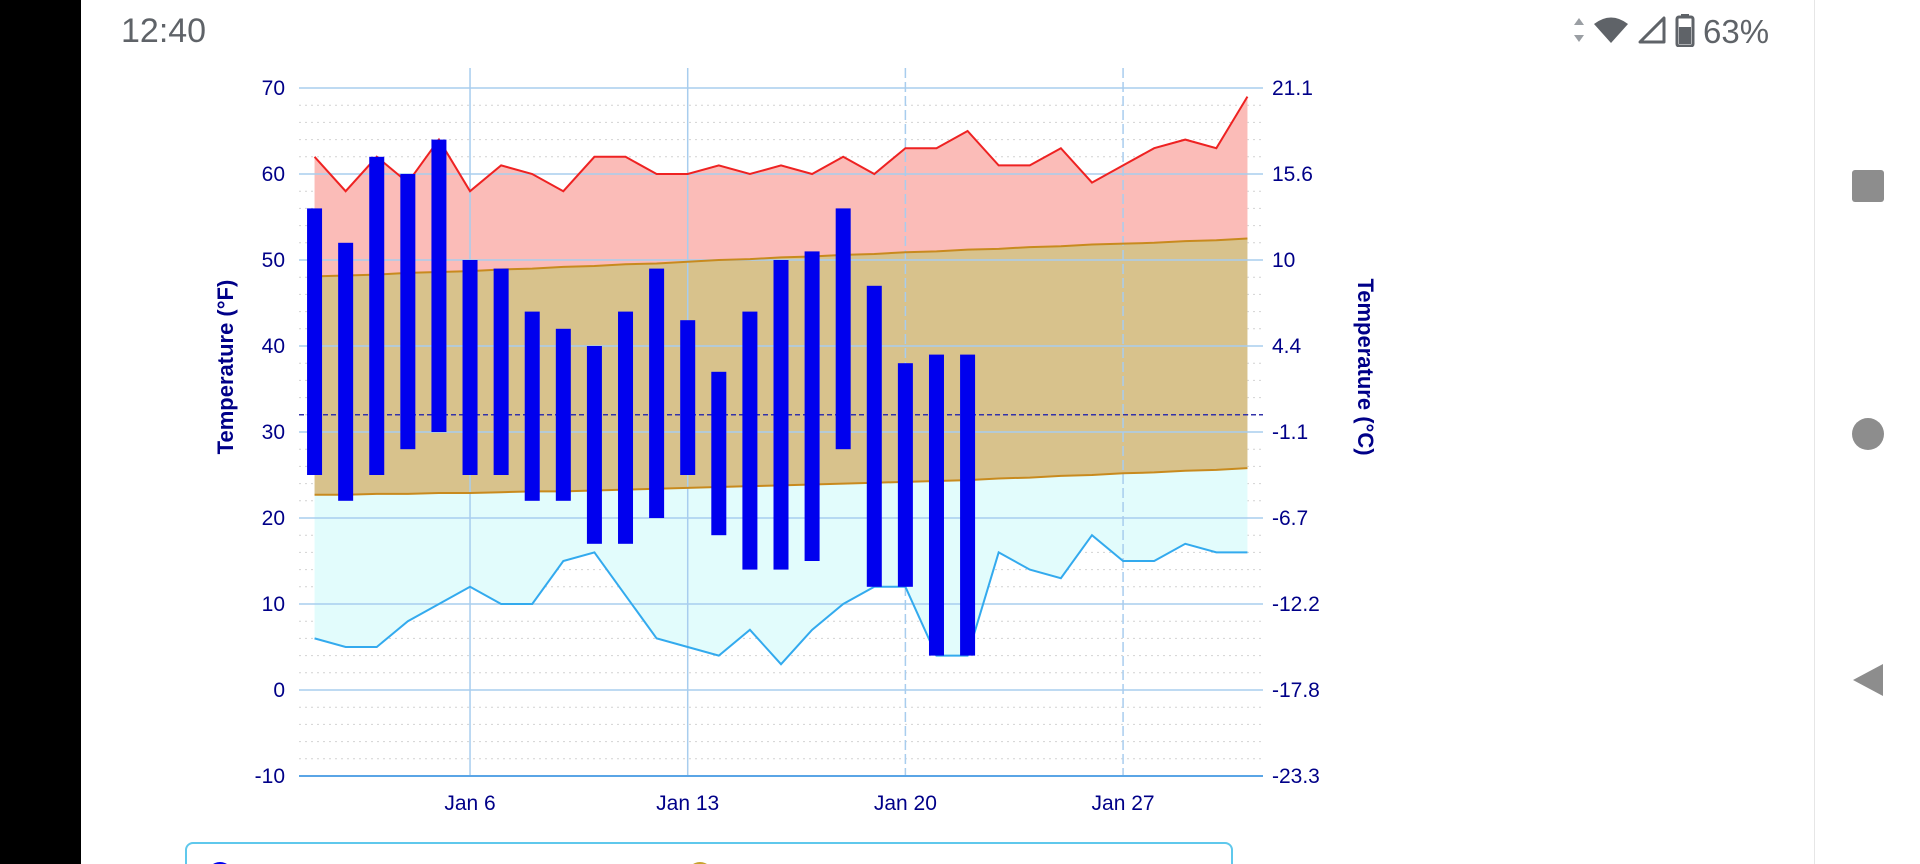  Describe the element at coordinates (1292, 88) in the screenshot. I see `y2-tick-label: 21.1` at that location.